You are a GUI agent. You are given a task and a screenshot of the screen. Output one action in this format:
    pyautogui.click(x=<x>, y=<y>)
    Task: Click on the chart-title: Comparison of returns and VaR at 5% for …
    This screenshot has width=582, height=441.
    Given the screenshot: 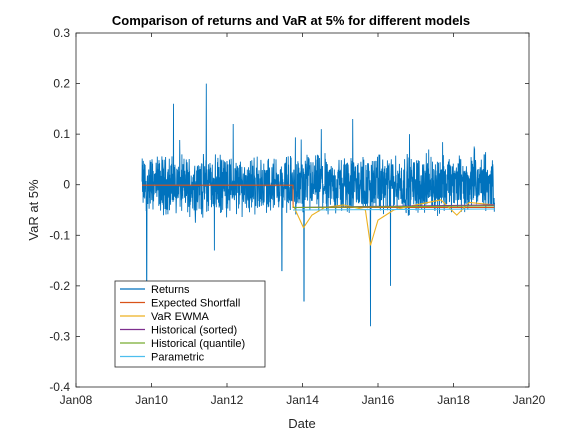 What is the action you would take?
    pyautogui.click(x=291, y=20)
    